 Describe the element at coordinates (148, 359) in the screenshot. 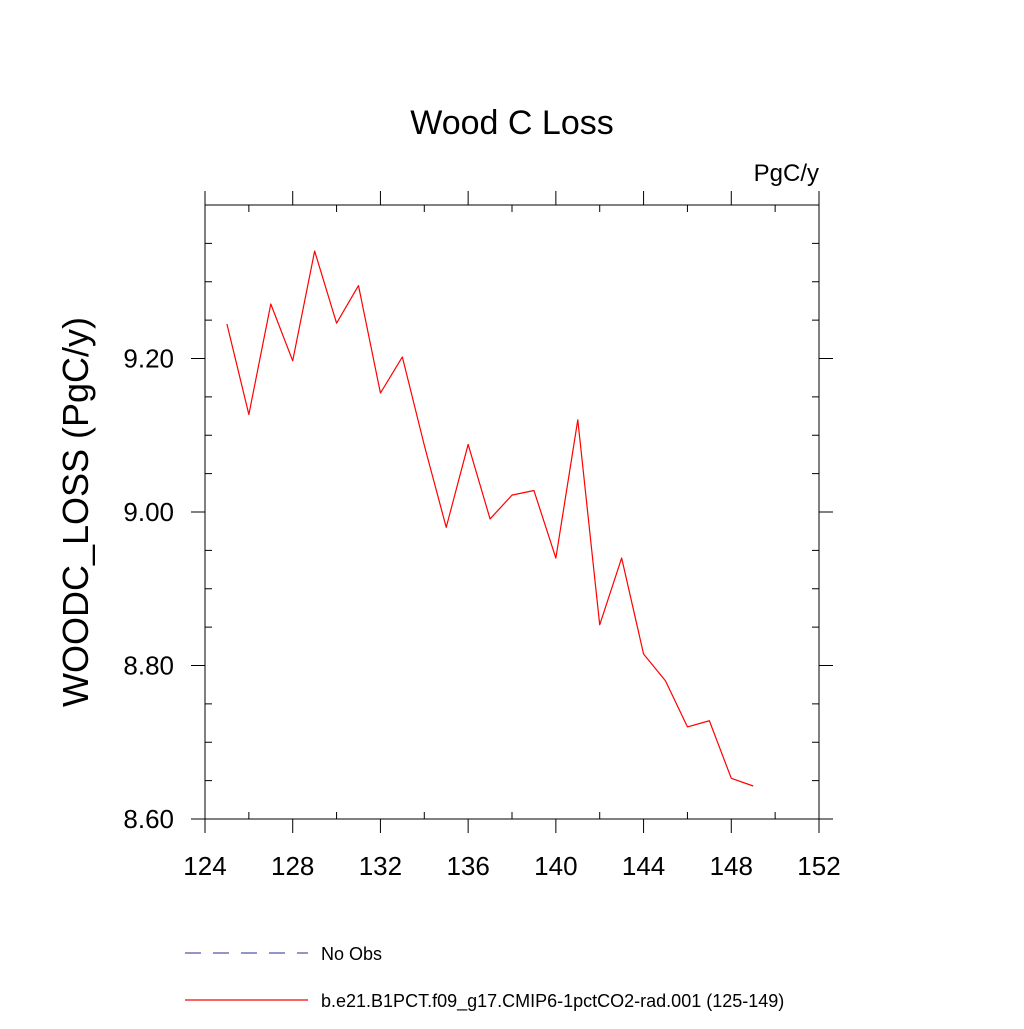

I see `y-tick-label: 9.20` at that location.